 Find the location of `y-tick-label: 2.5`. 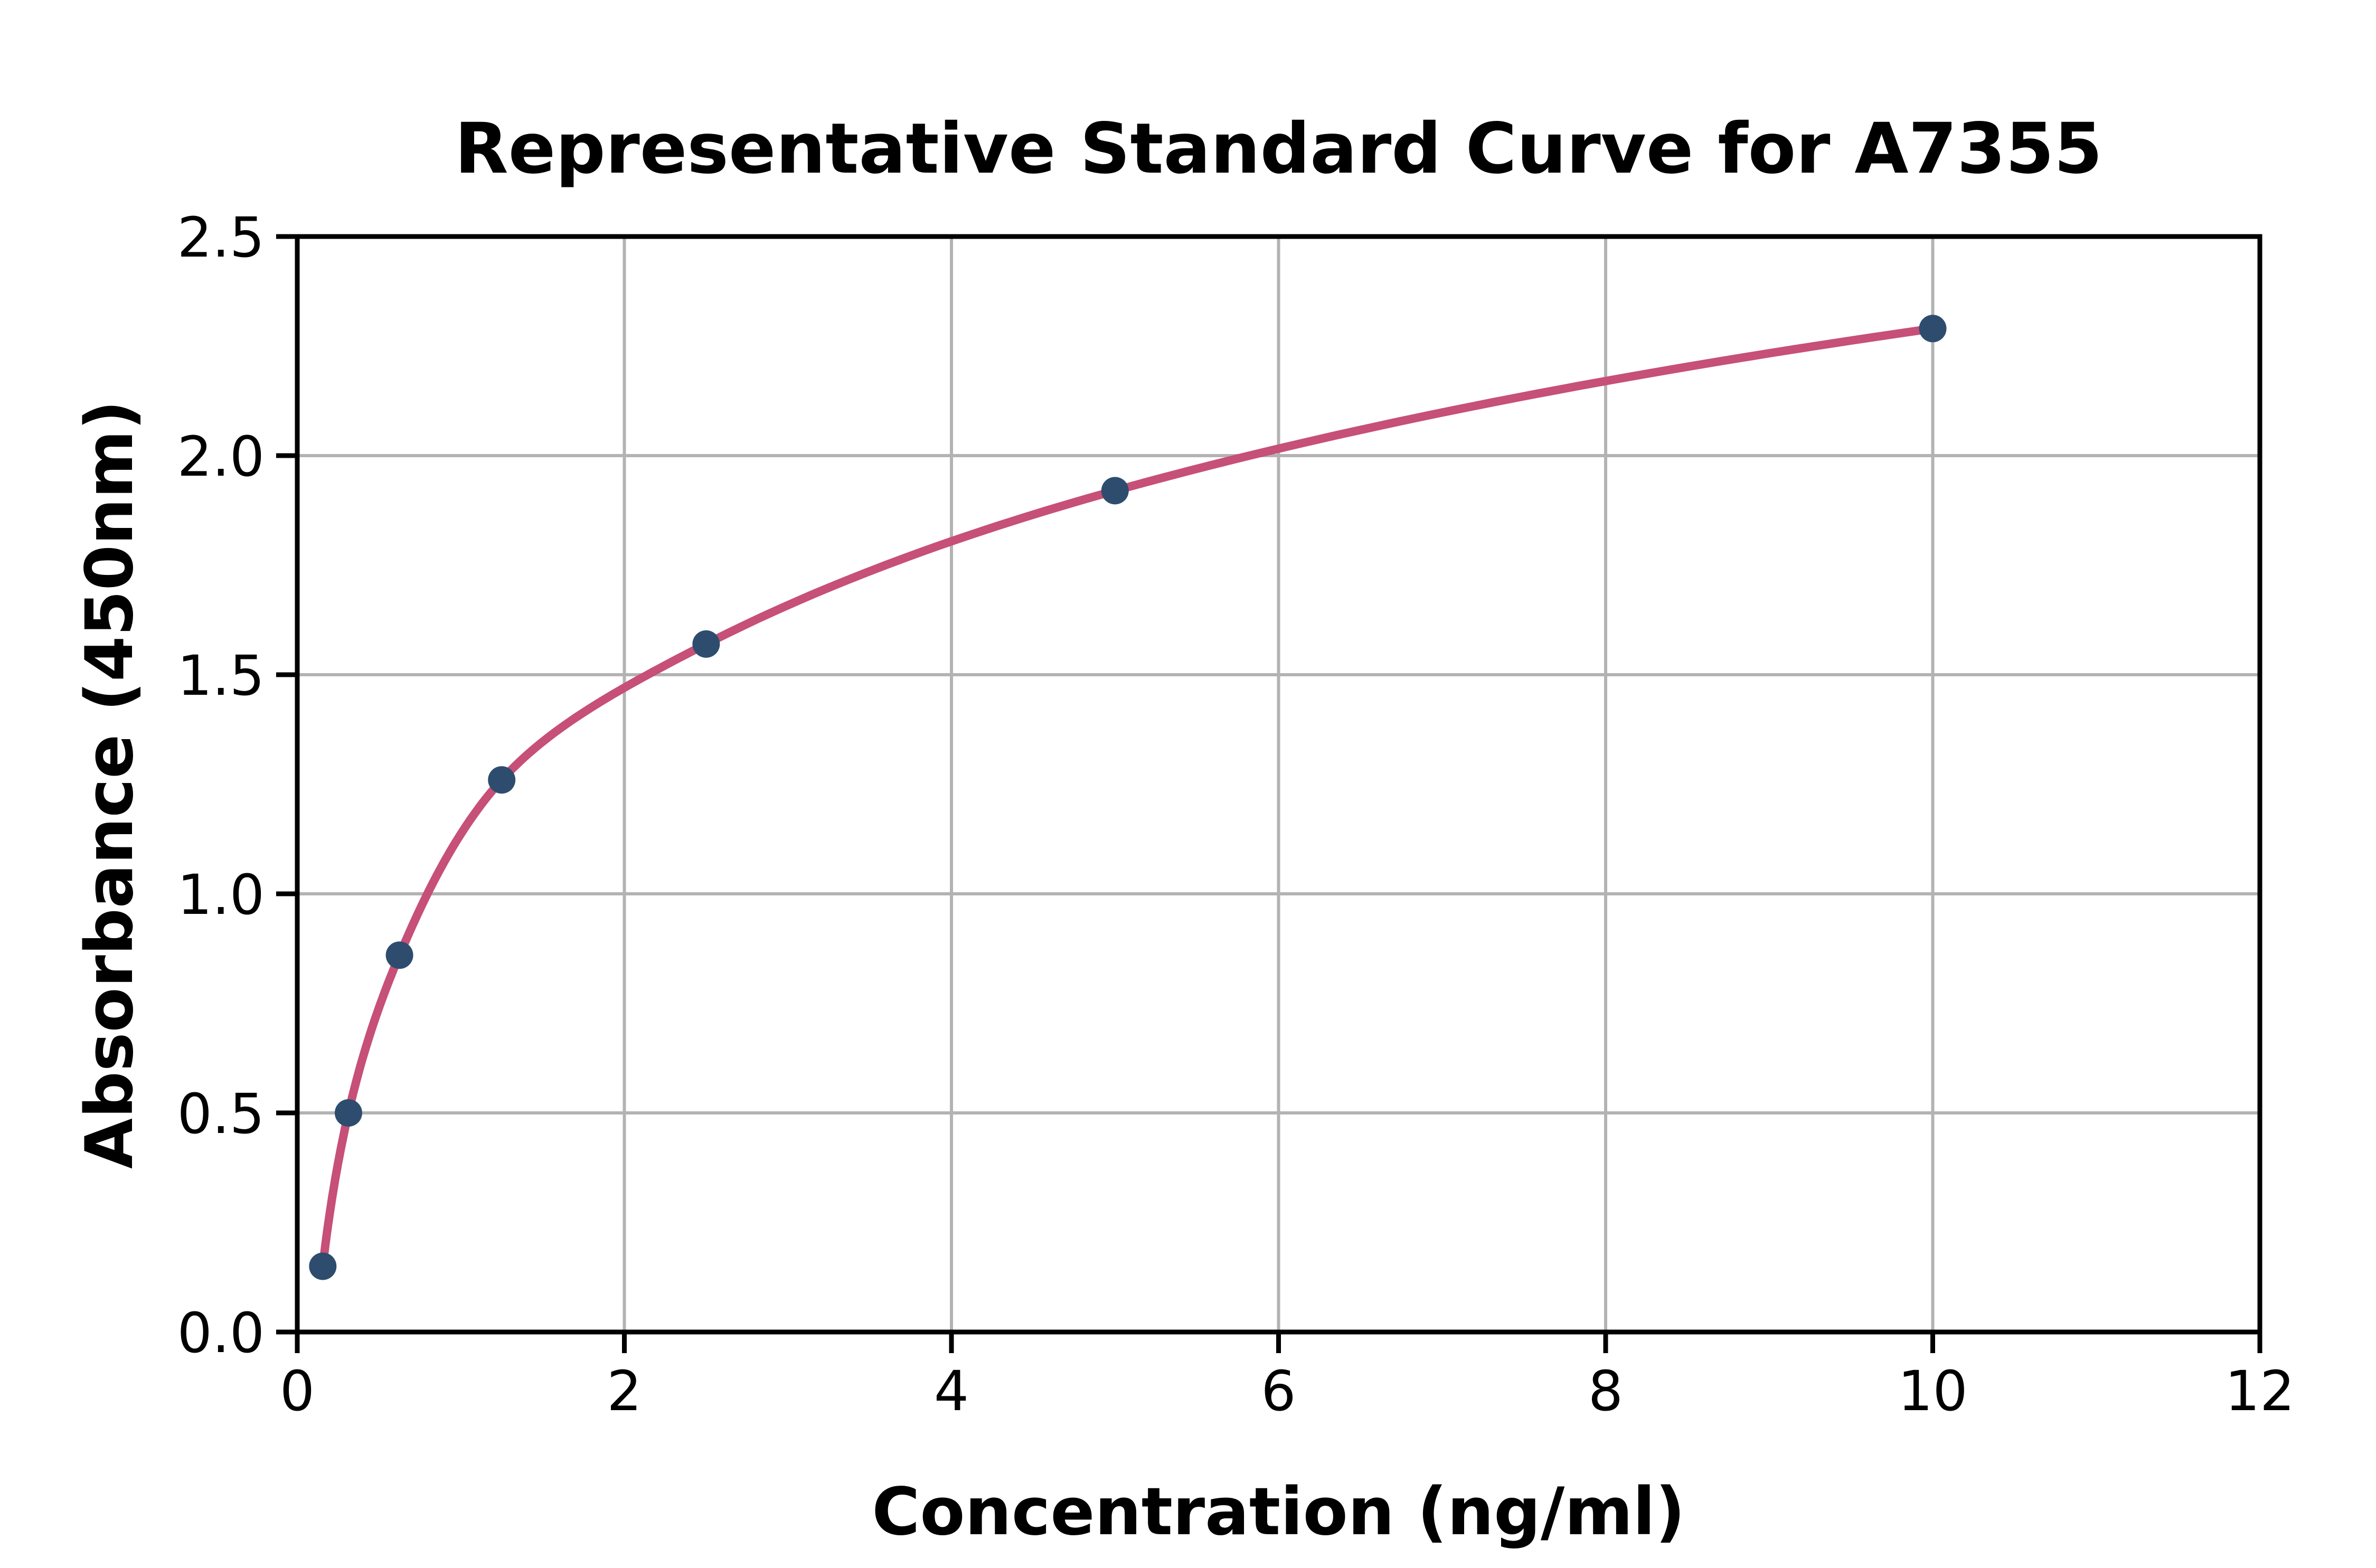

y-tick-label: 2.5 is located at coordinates (221, 237).